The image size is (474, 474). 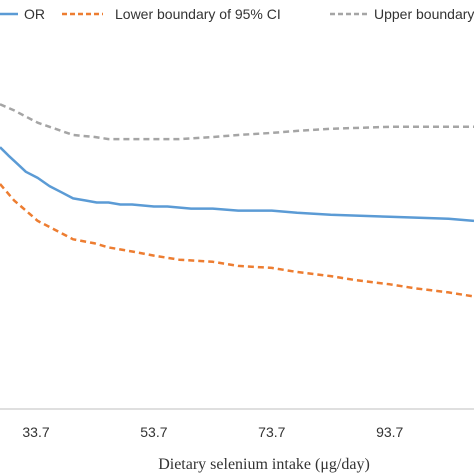 I want to click on x-tick-label: 93.7, so click(x=389, y=432).